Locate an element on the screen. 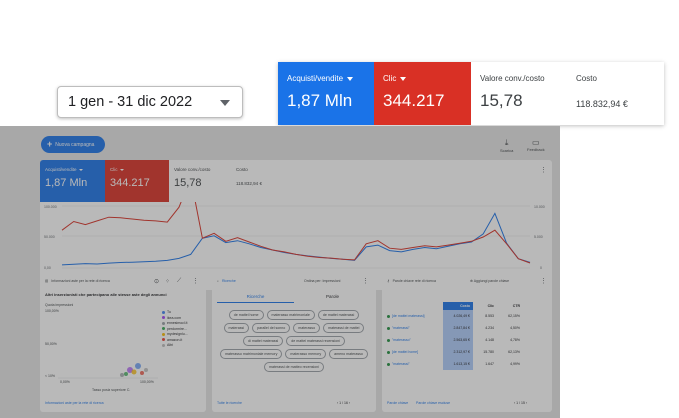  search-chip: de mattei materassi recensioni is located at coordinates (315, 341).